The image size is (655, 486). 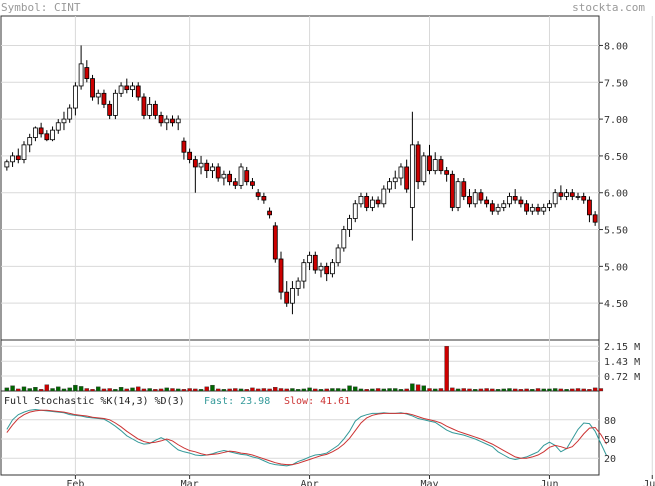 I want to click on month-label: May, so click(x=429, y=482).